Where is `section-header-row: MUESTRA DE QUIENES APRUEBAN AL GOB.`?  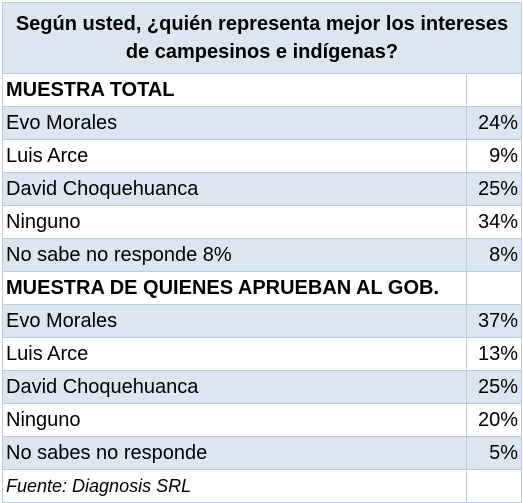 section-header-row: MUESTRA DE QUIENES APRUEBAN AL GOB. is located at coordinates (262, 288).